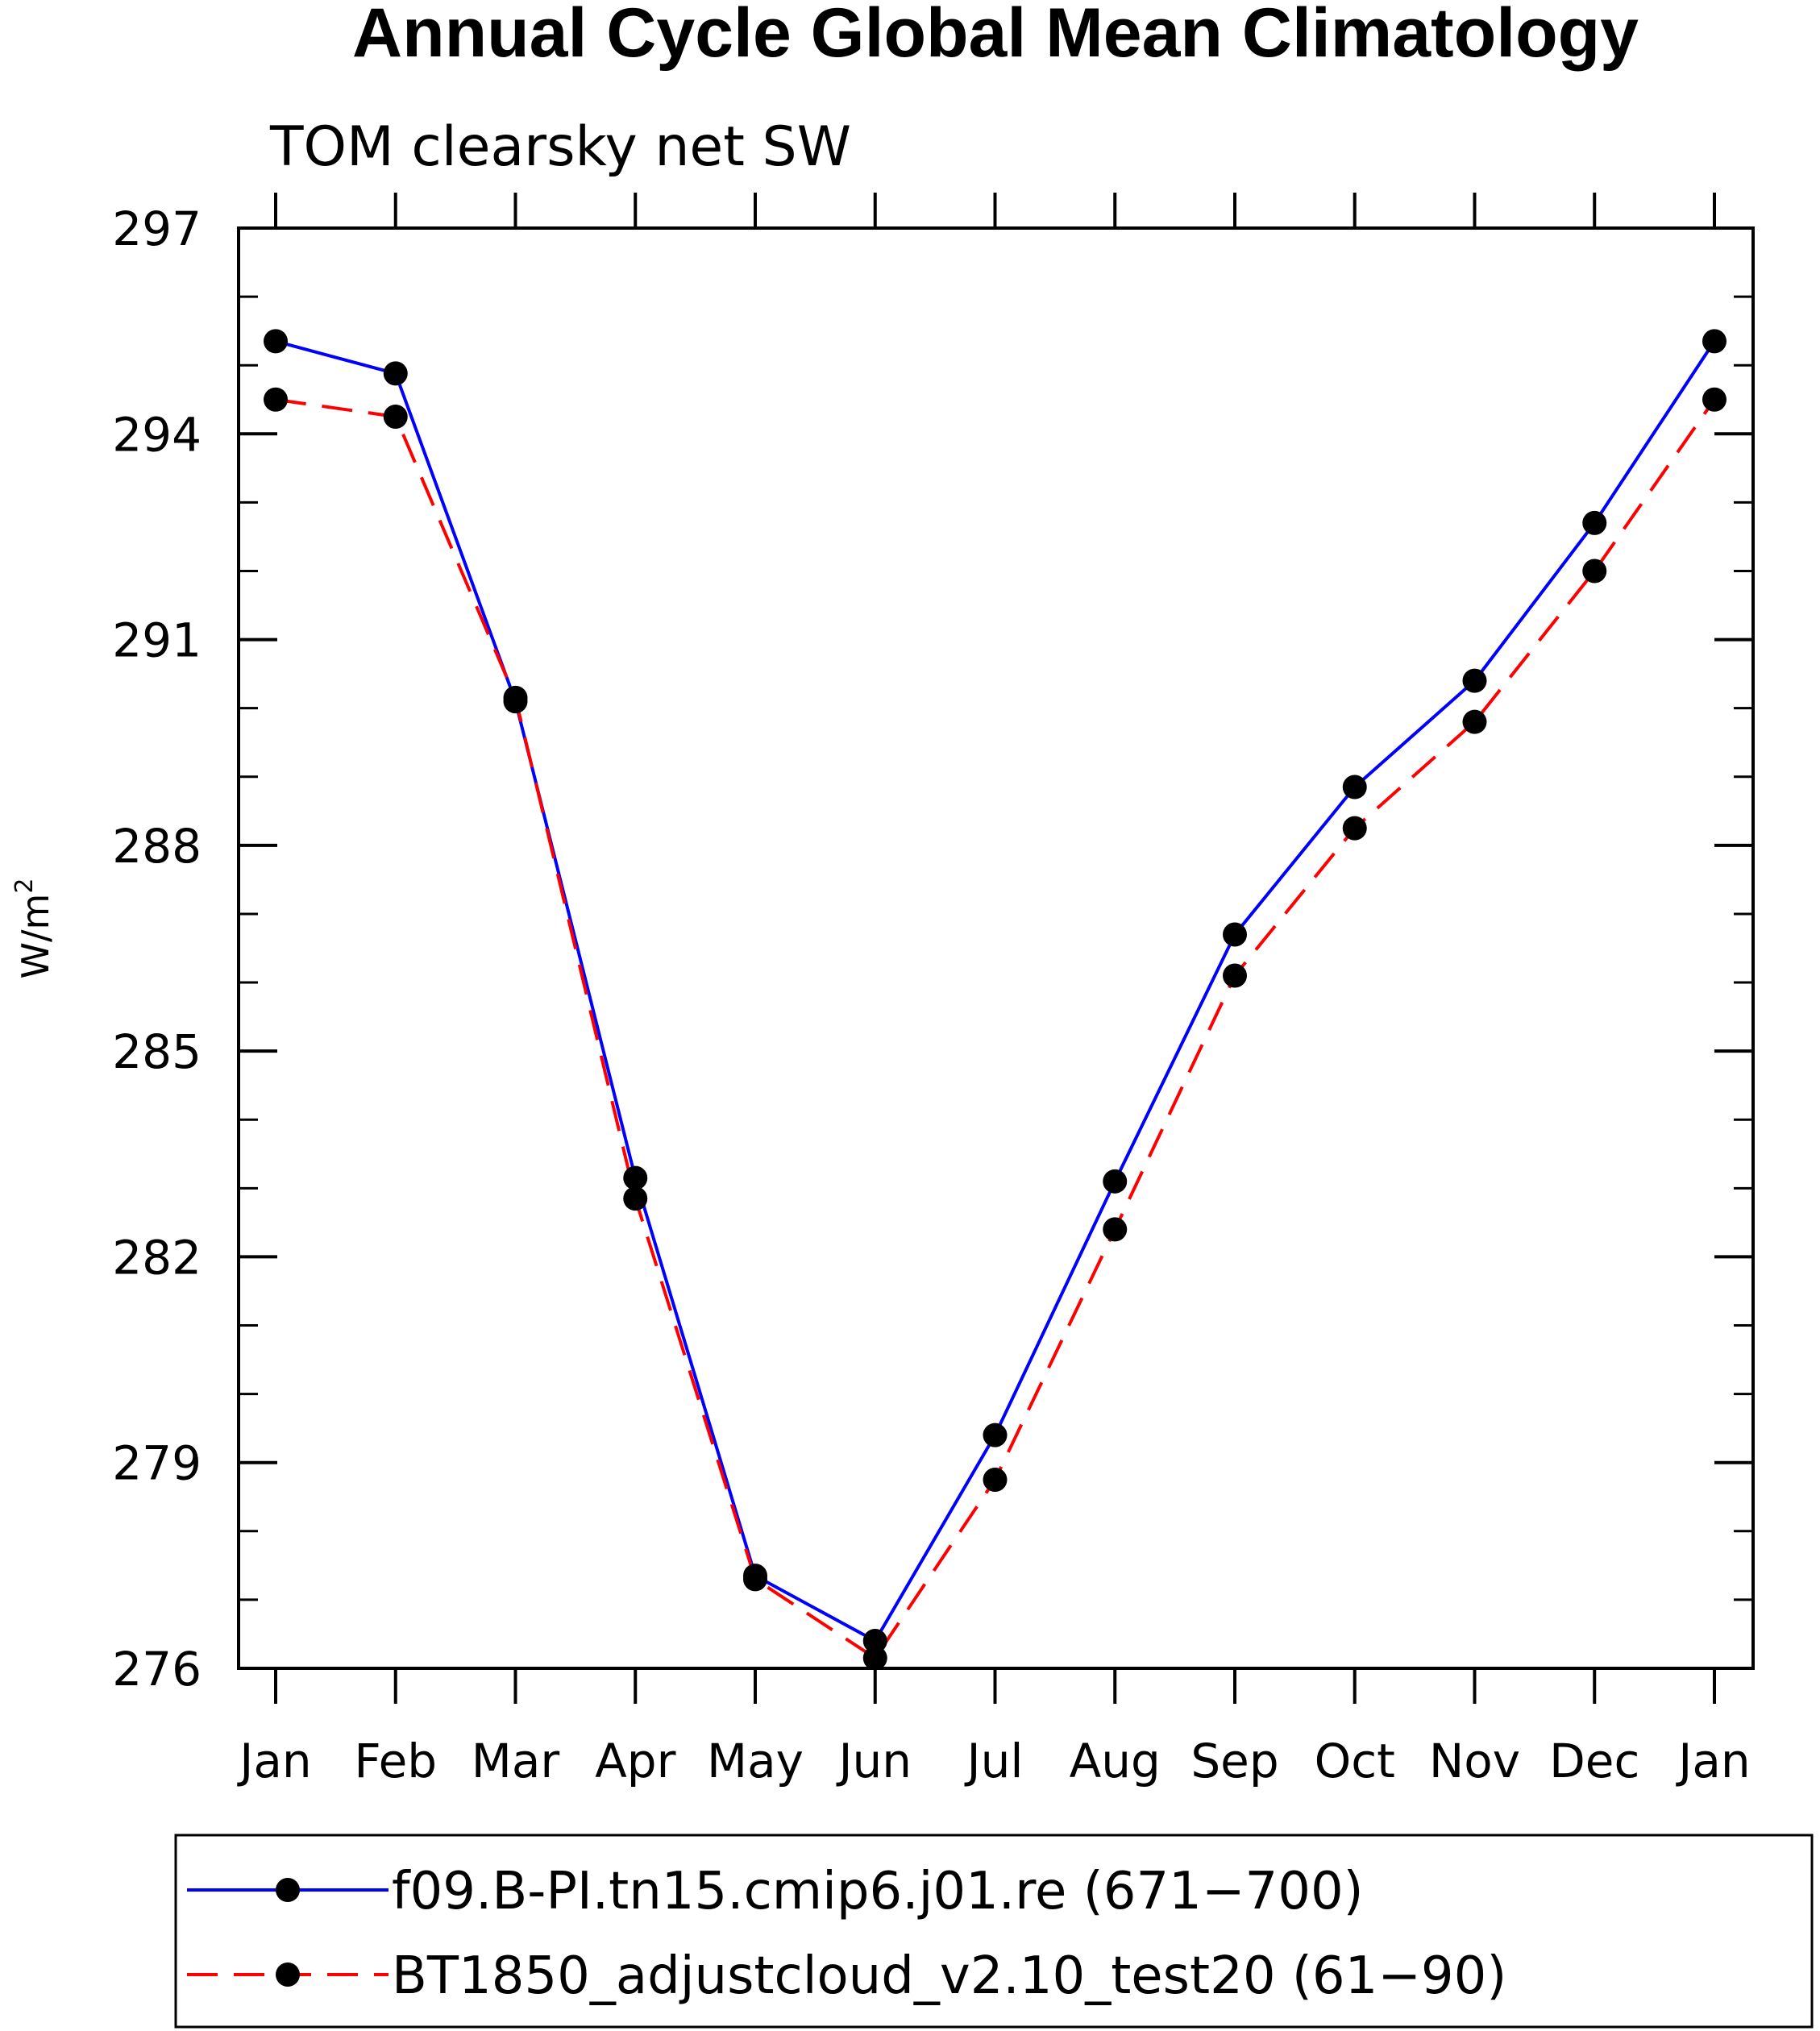  I want to click on y-tick-labels: 276 279 282 285 288 291 294 297, so click(157, 949).